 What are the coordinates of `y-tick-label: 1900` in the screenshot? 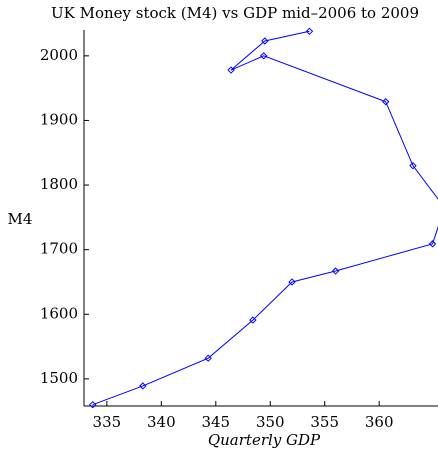 It's located at (59, 119).